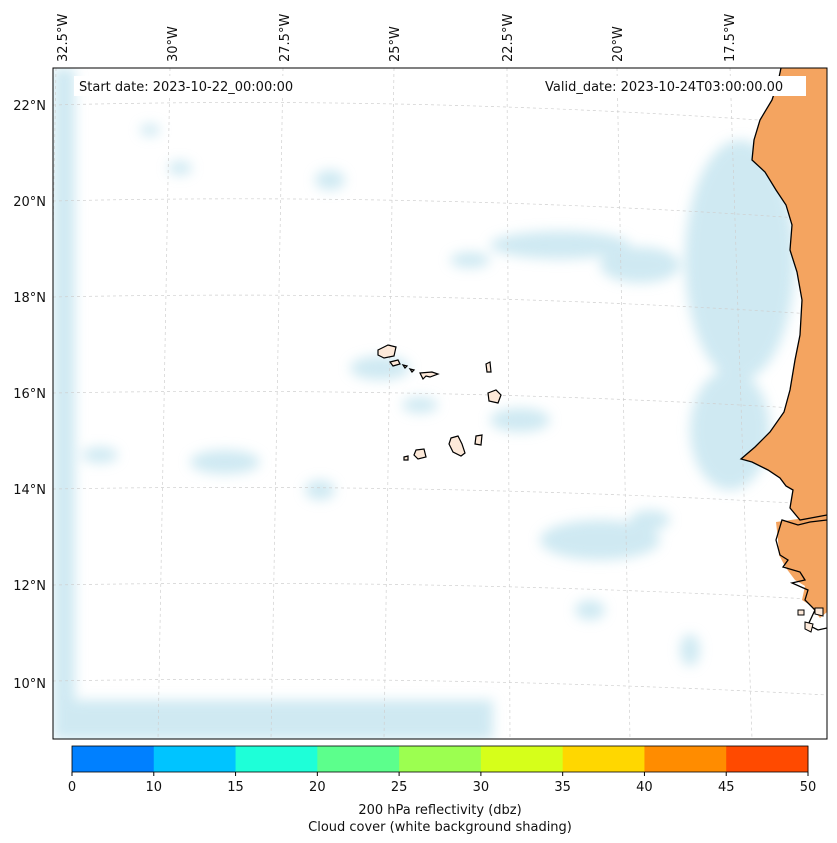 The height and width of the screenshot is (843, 837). Describe the element at coordinates (285, 38) in the screenshot. I see `lon-label: 27.5°W` at that location.